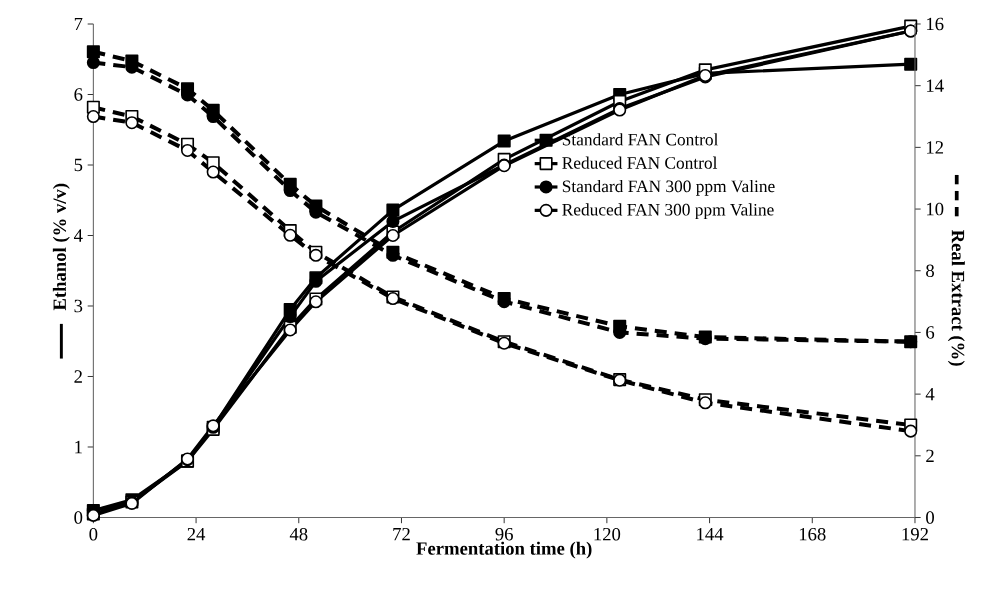 The image size is (1007, 599). What do you see at coordinates (607, 534) in the screenshot?
I see `x-tick-label: 120` at bounding box center [607, 534].